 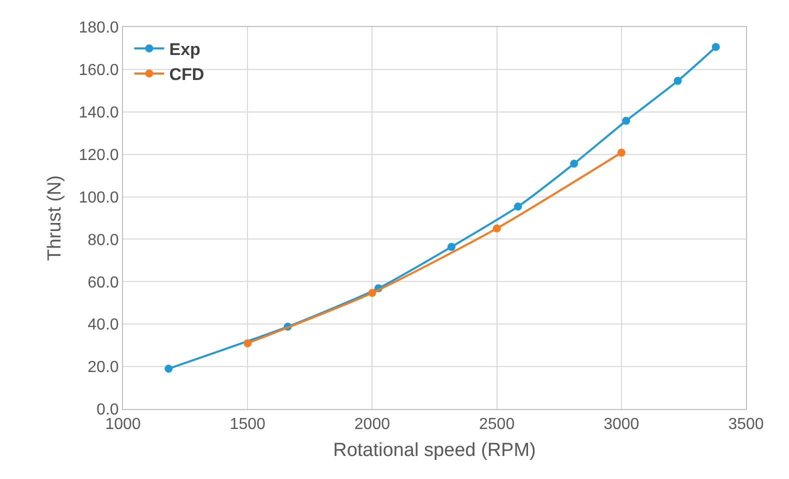 What do you see at coordinates (103, 367) in the screenshot?
I see `y-tick-label: 20.0` at bounding box center [103, 367].